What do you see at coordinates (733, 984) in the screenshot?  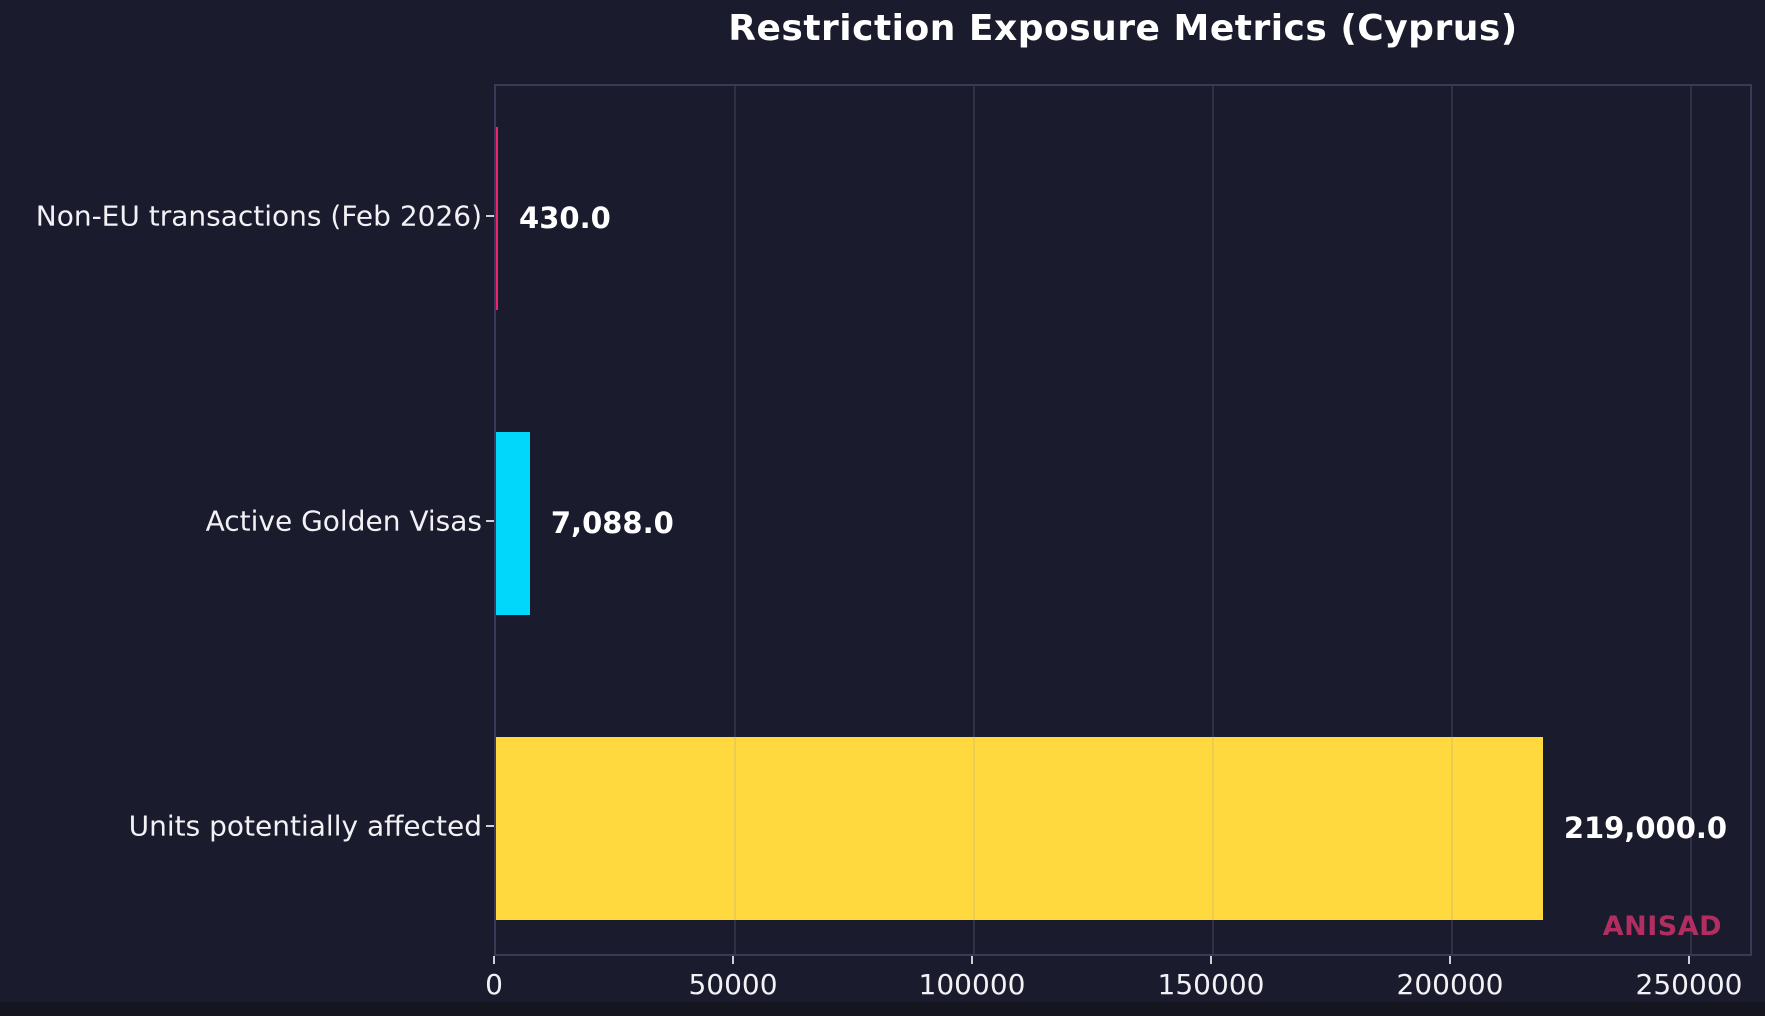 I see `x-tick-label: 50000` at bounding box center [733, 984].